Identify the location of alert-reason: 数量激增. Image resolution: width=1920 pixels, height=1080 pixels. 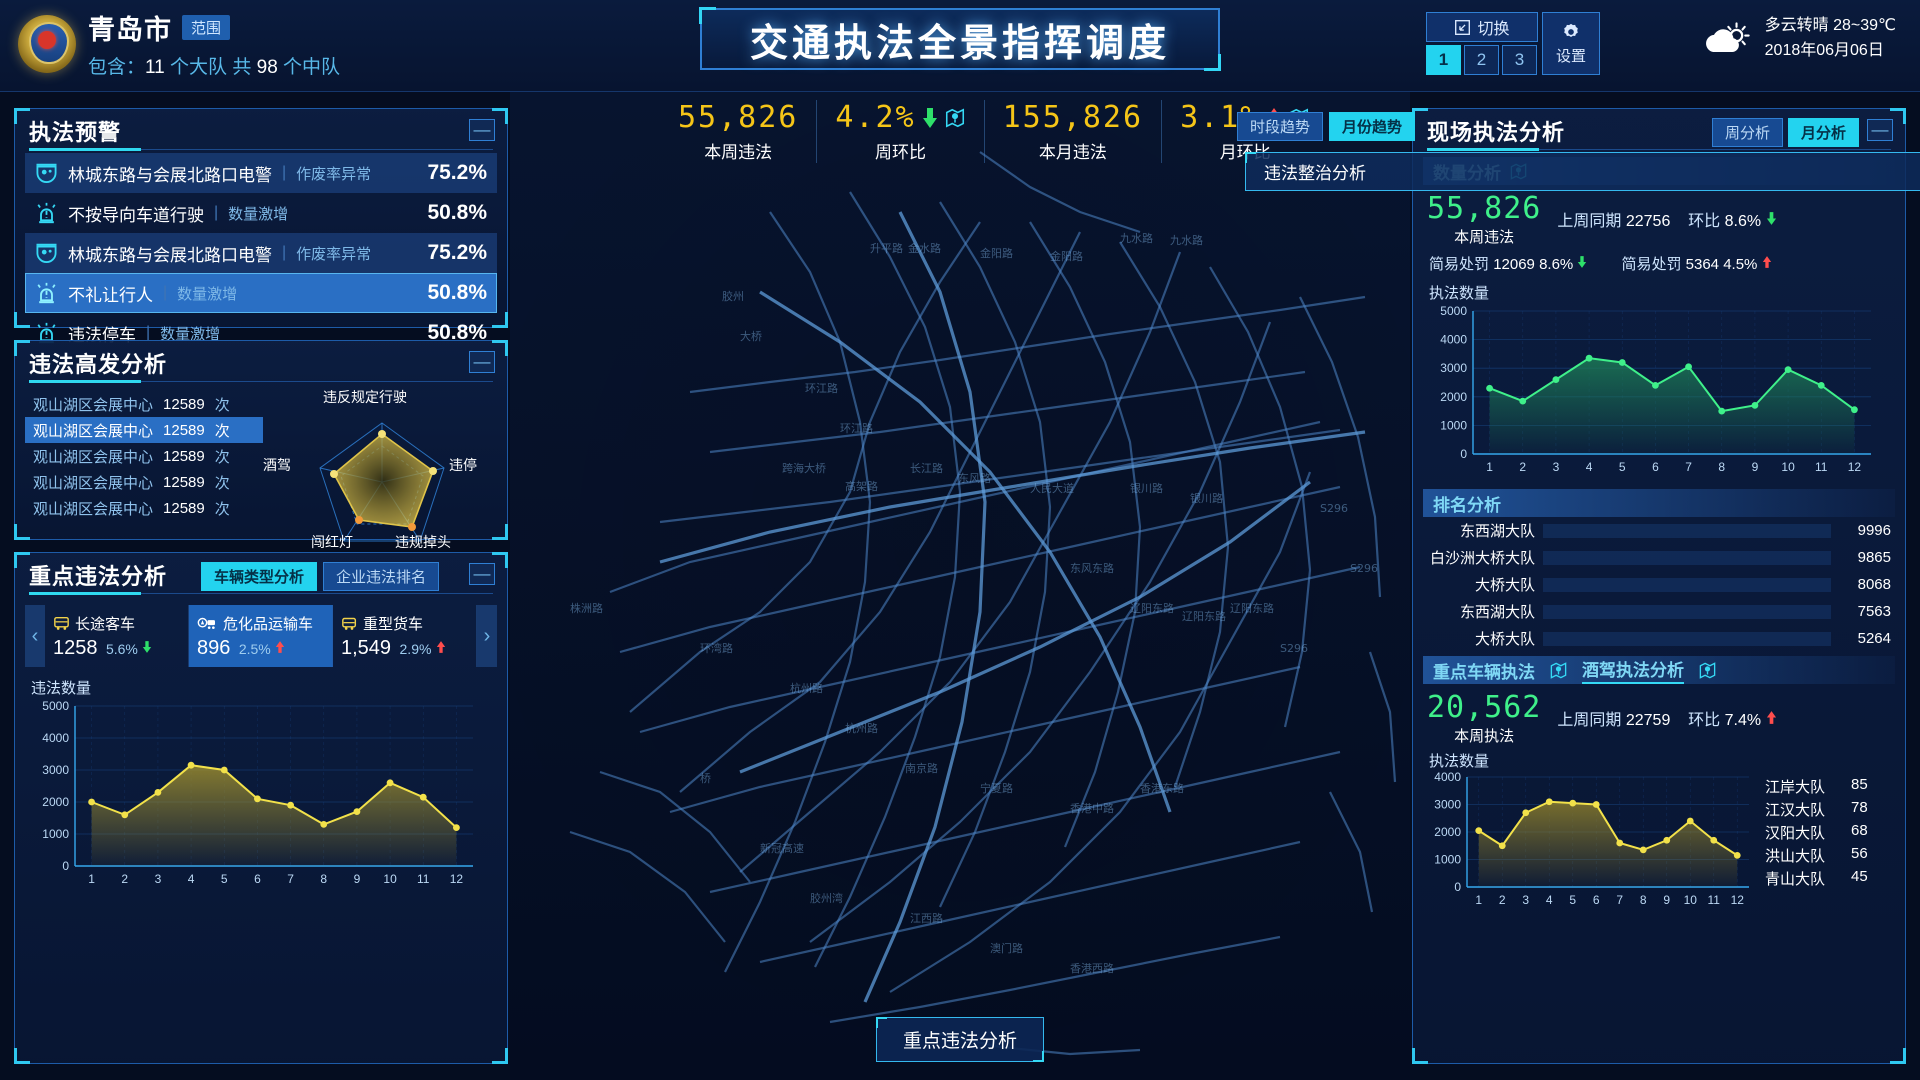
(207, 294).